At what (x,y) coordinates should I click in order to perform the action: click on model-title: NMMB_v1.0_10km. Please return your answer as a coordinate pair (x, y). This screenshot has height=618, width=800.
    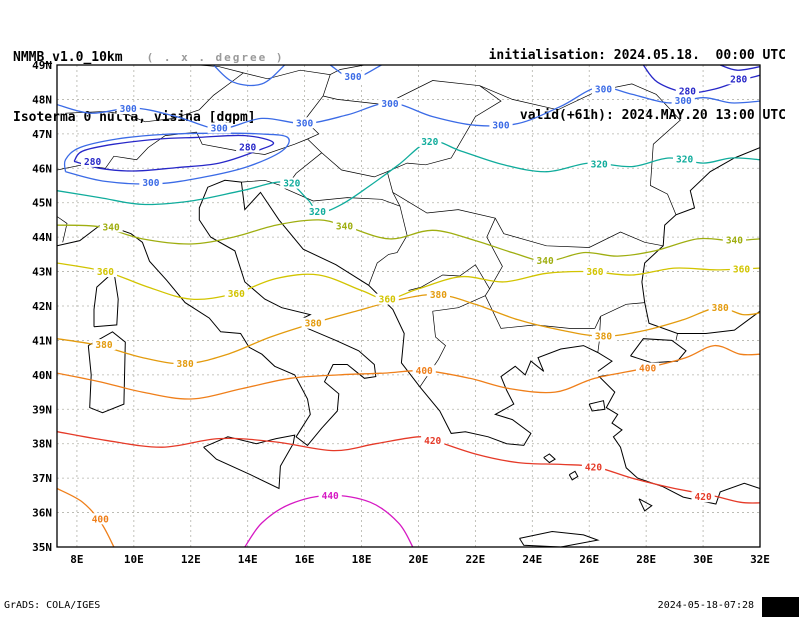
    Looking at the image, I should click on (68, 57).